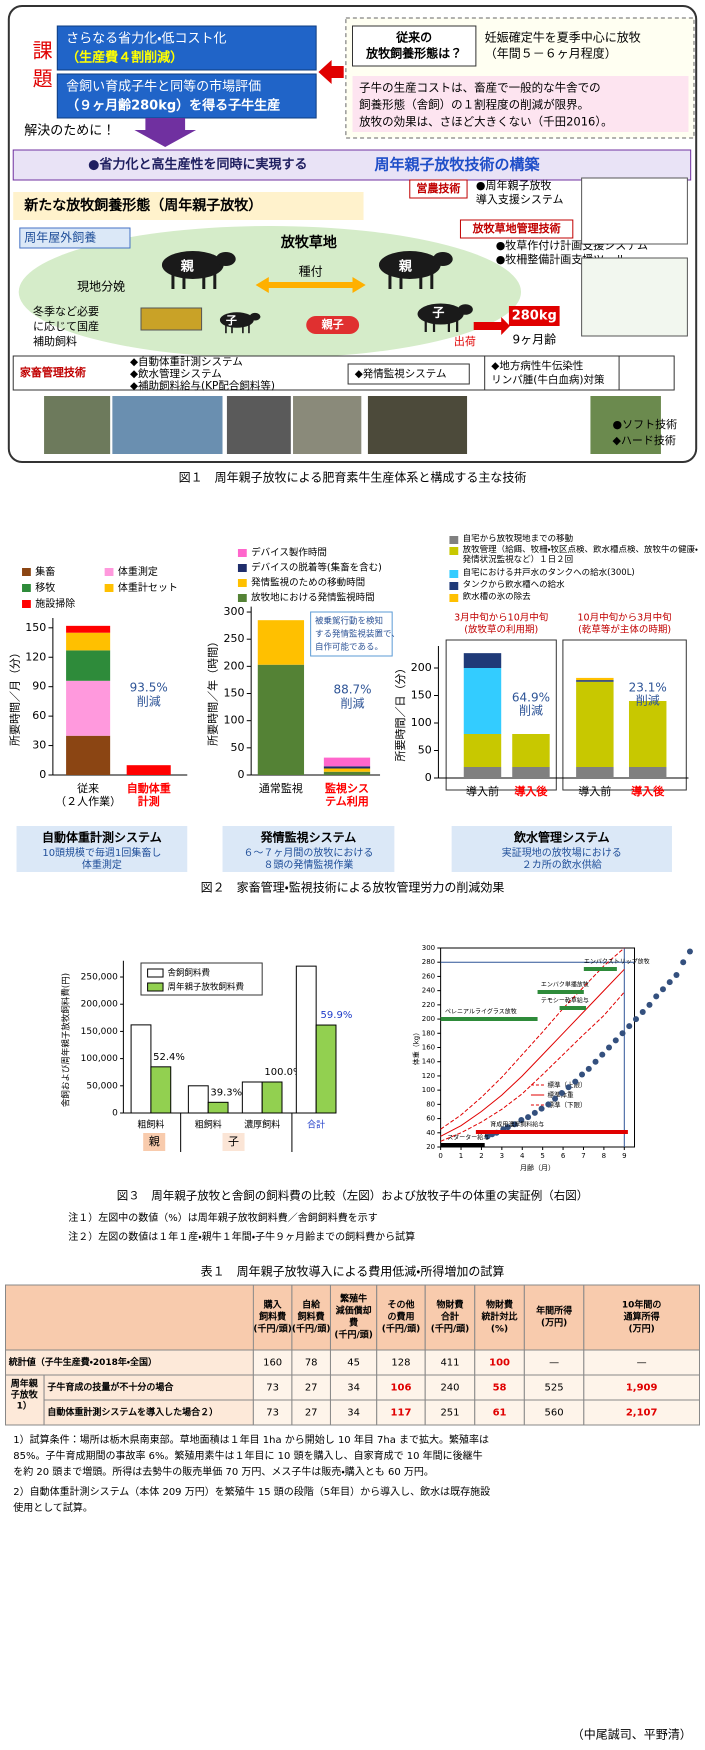 The image size is (705, 1750). Describe the element at coordinates (501, 618) in the screenshot. I see `group-label: 3月中旬から10月中旬` at that location.